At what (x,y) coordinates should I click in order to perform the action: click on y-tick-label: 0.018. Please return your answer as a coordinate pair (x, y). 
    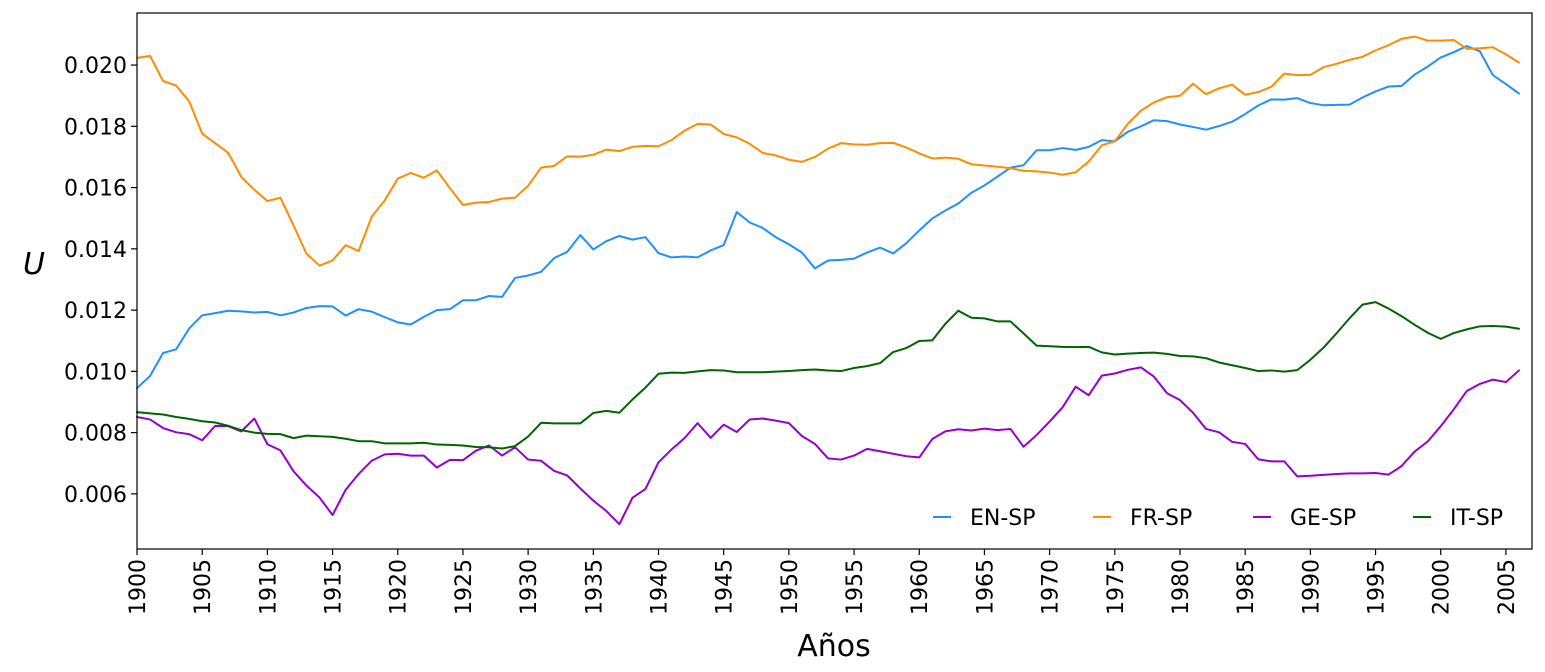
    Looking at the image, I should click on (95, 127).